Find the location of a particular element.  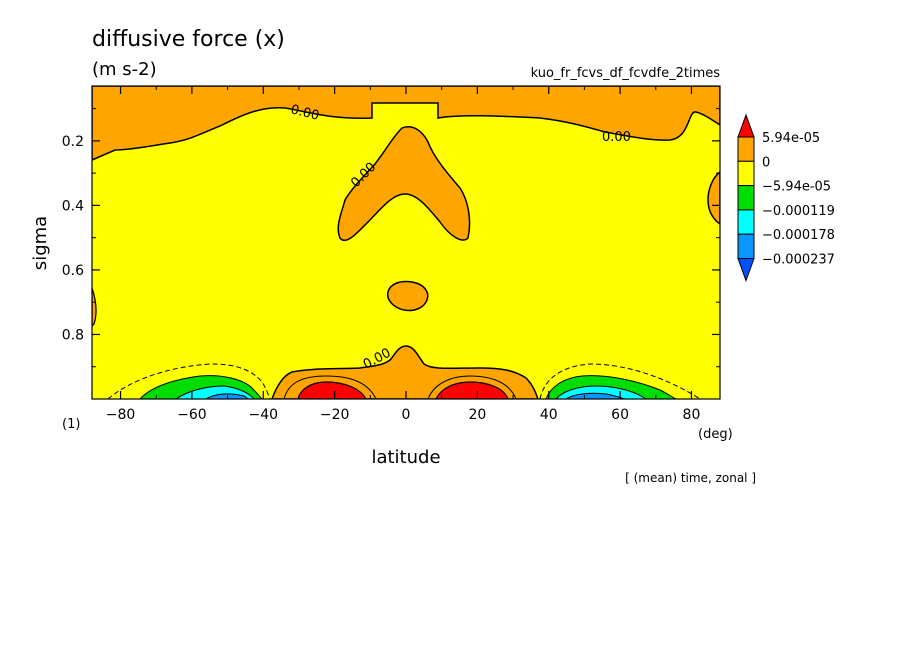

colorbar-label: −0.000119 is located at coordinates (798, 211).